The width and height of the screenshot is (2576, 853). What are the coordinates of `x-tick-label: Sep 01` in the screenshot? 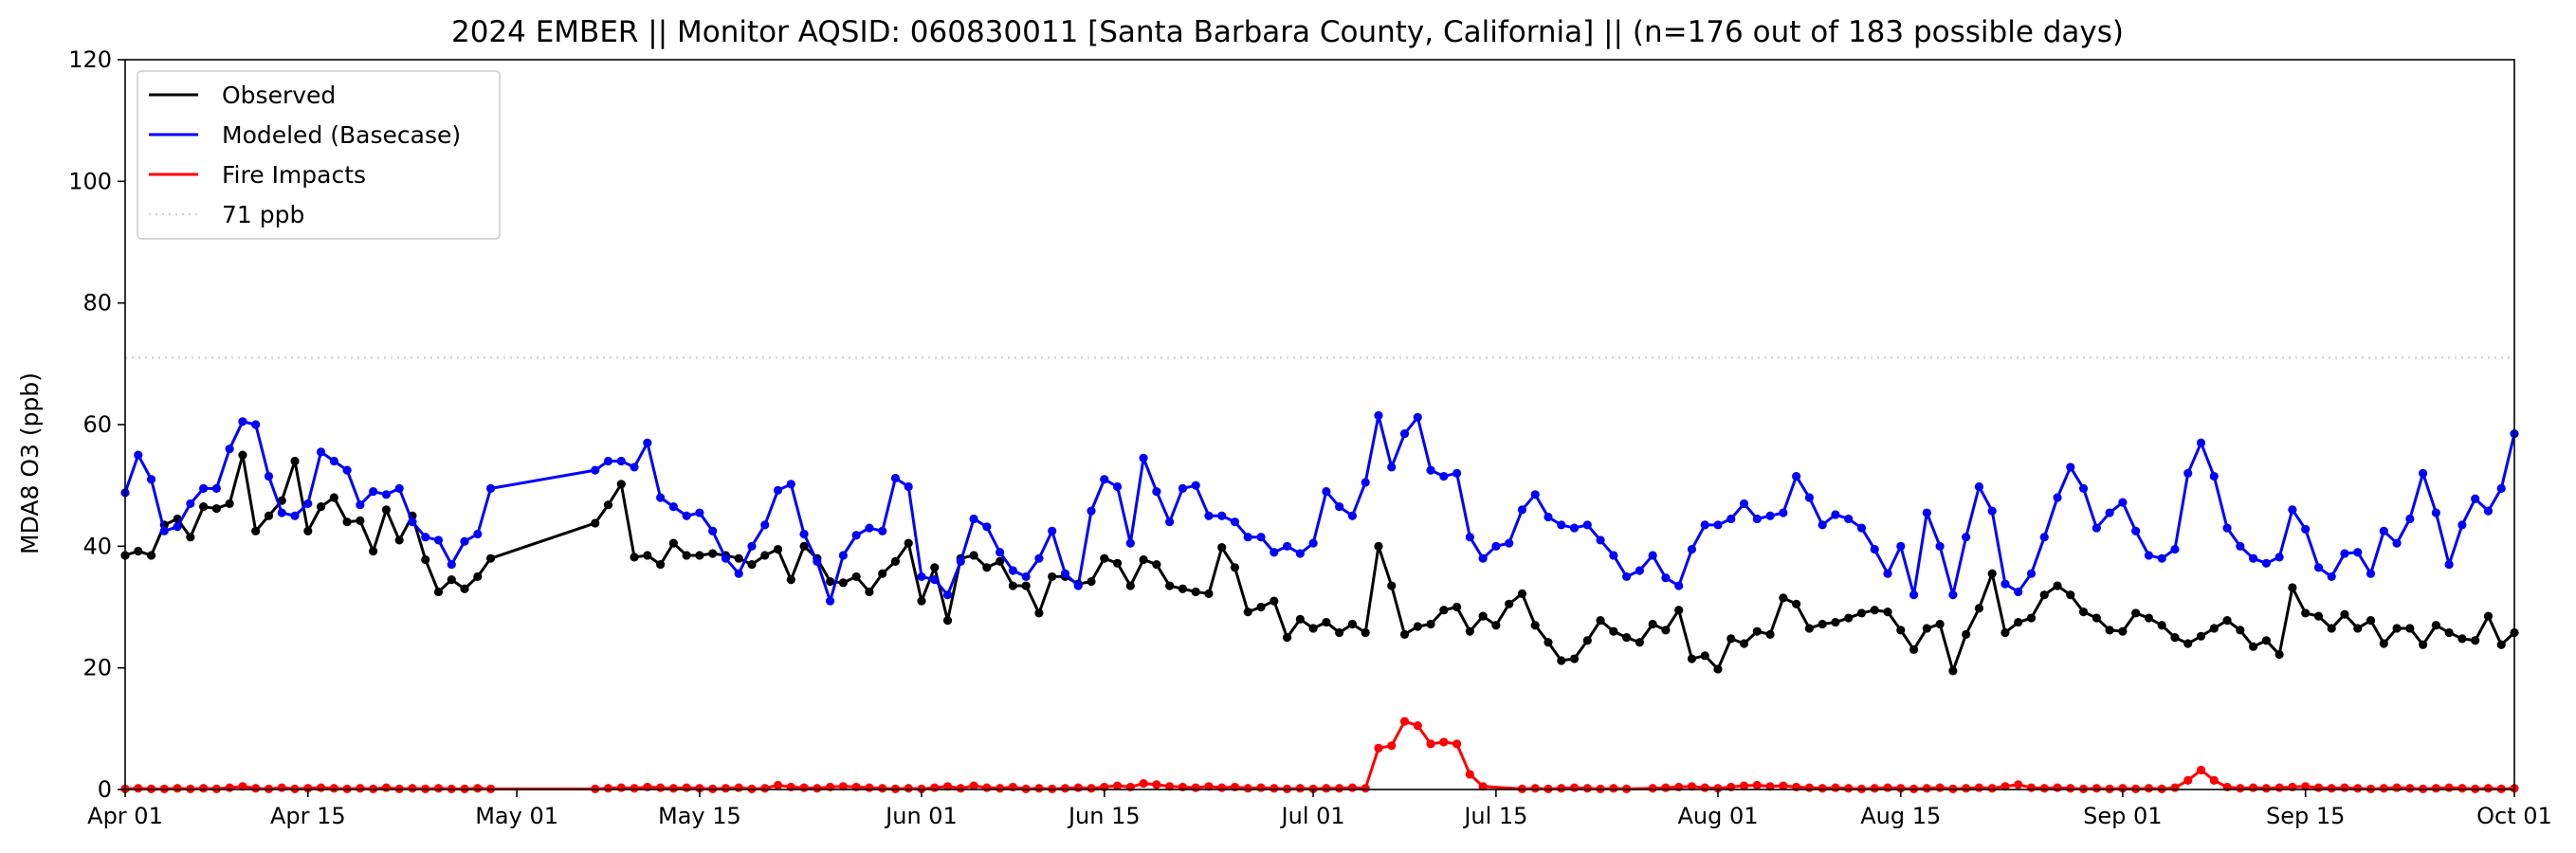 It's located at (2122, 816).